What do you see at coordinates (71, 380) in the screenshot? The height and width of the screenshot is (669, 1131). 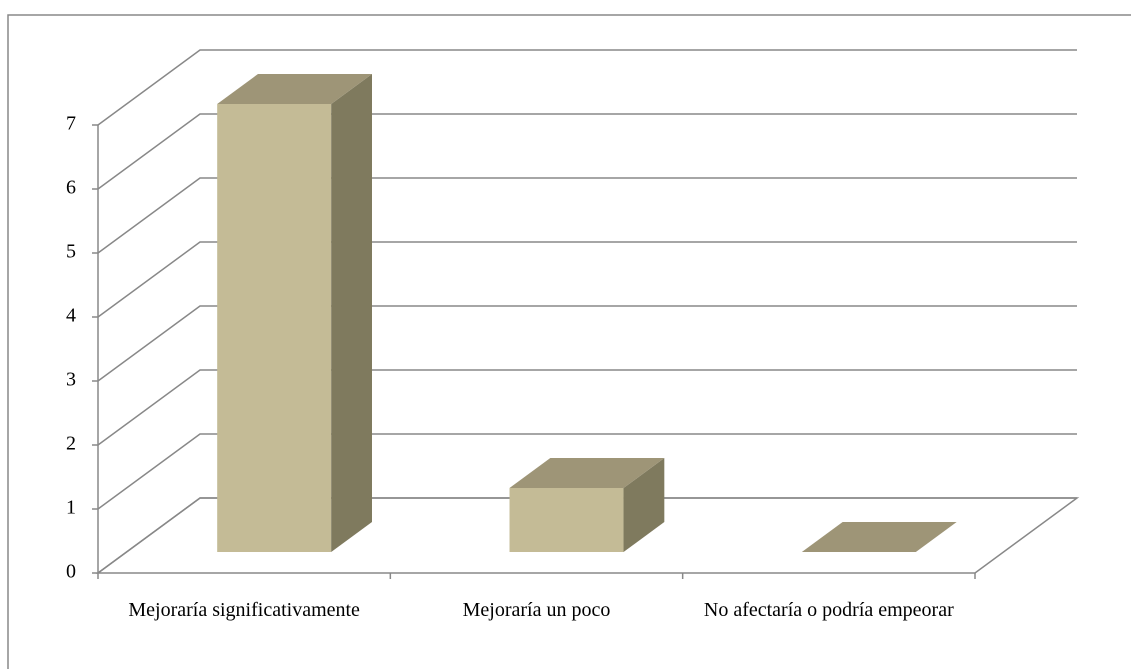 I see `y-tick-label: 3` at bounding box center [71, 380].